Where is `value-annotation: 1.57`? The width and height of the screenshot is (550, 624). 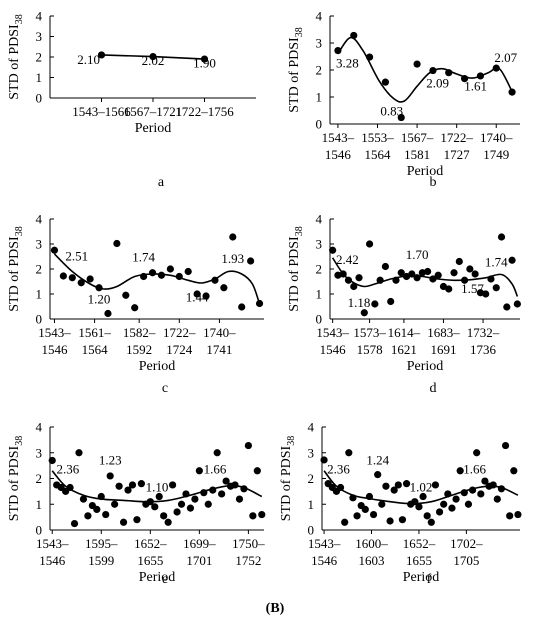
value-annotation: 1.57 is located at coordinates (472, 288).